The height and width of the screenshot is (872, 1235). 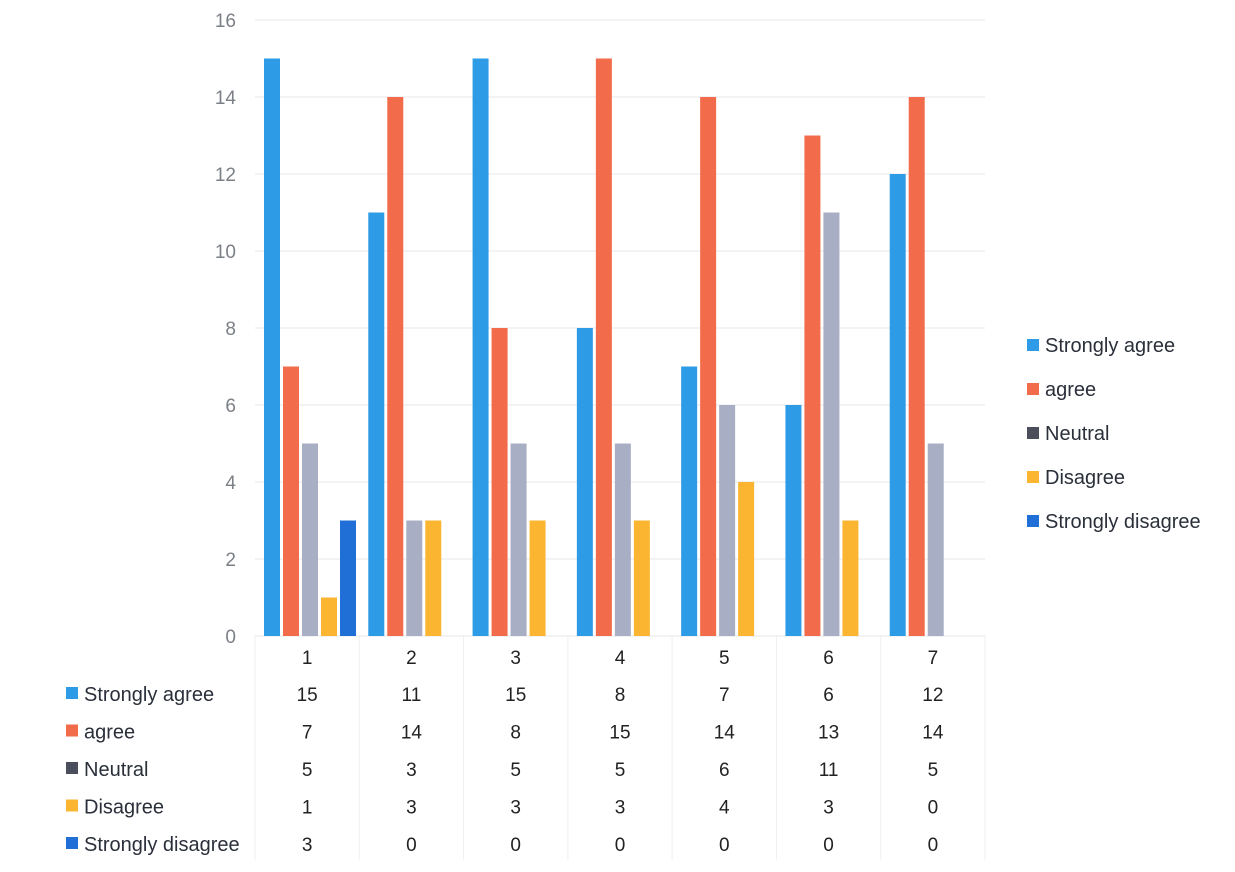 I want to click on table-series-label: Neutral, so click(x=116, y=770).